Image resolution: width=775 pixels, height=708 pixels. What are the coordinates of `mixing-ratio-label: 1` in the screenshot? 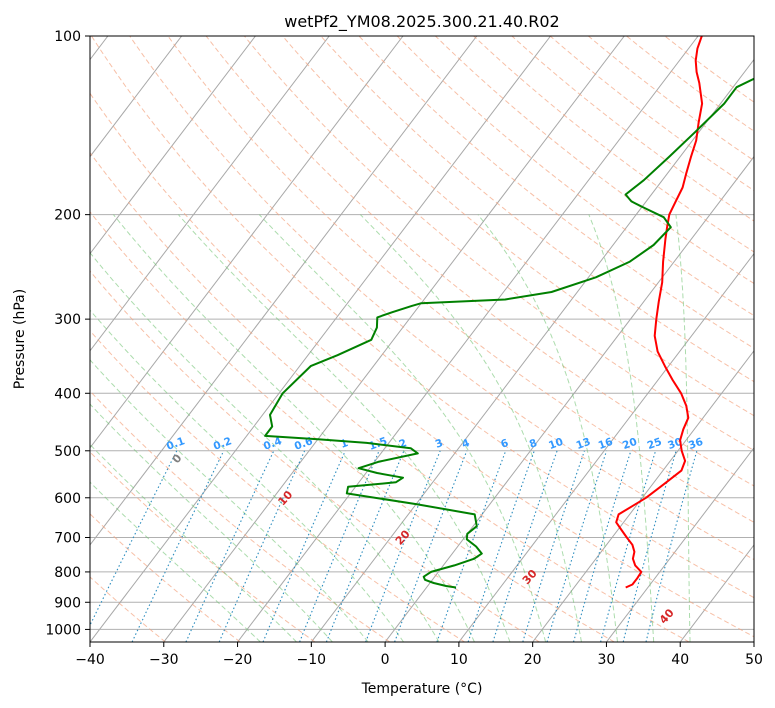 It's located at (344, 444).